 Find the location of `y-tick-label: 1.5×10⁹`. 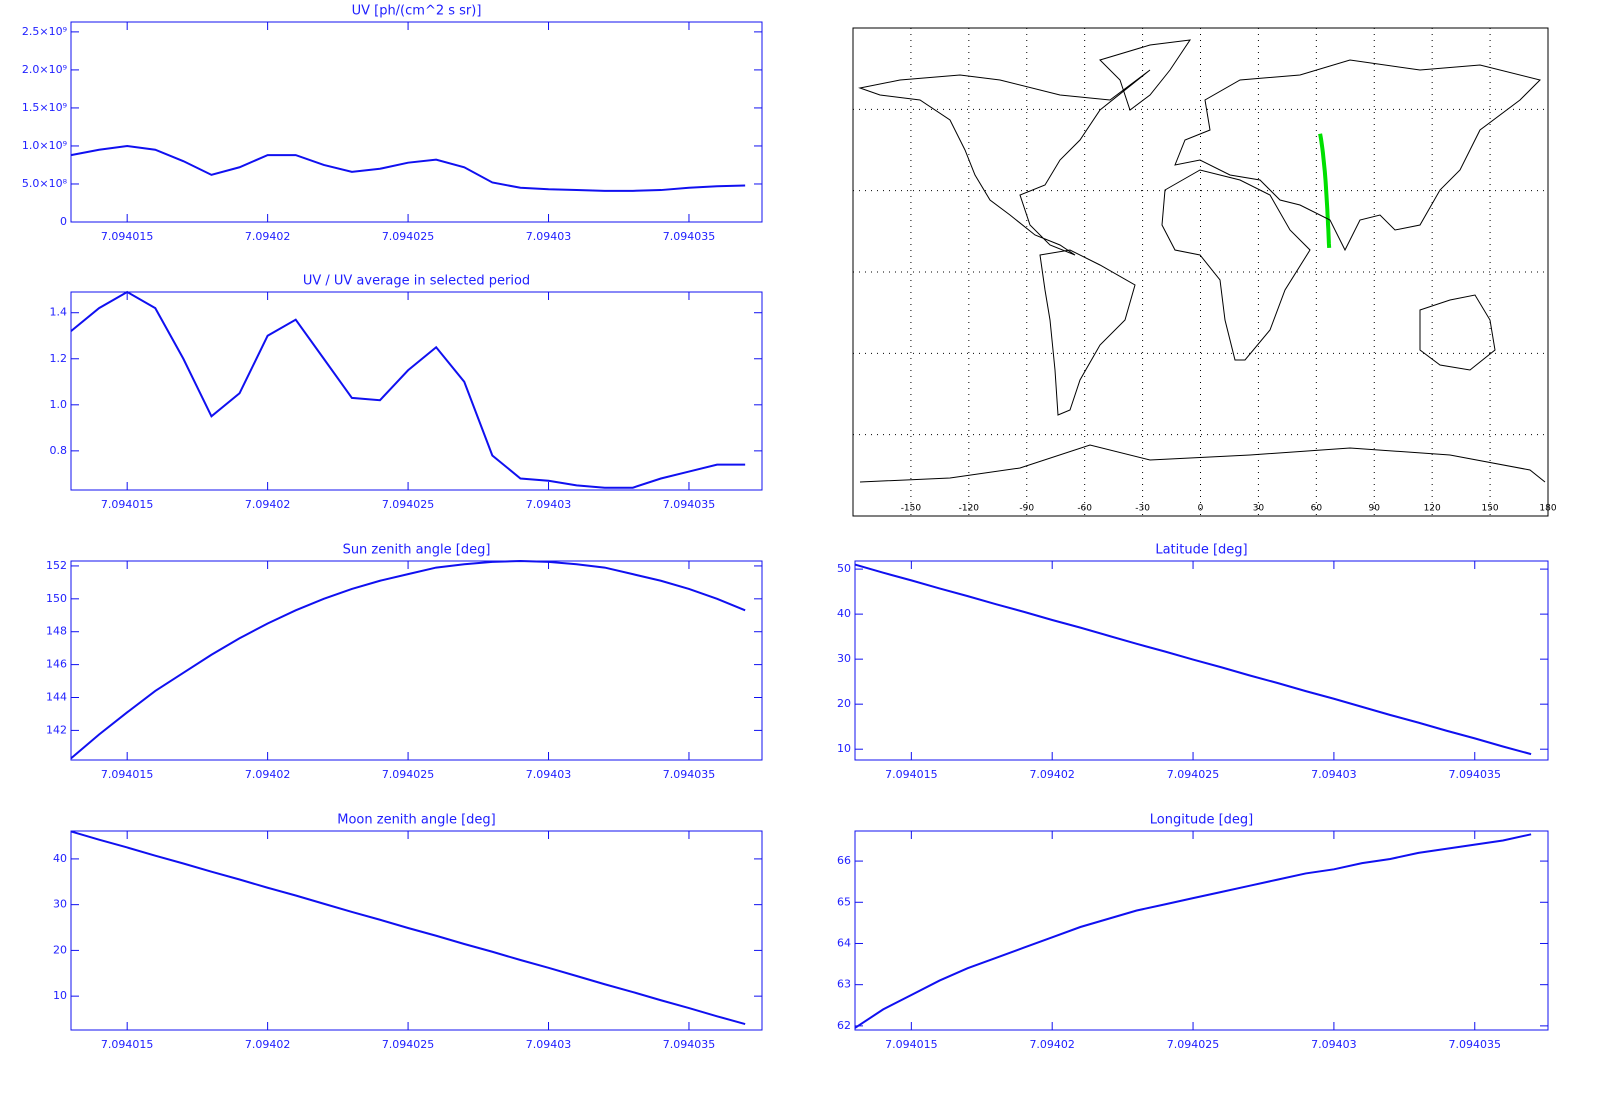

y-tick-label: 1.5×10⁹ is located at coordinates (44, 107).